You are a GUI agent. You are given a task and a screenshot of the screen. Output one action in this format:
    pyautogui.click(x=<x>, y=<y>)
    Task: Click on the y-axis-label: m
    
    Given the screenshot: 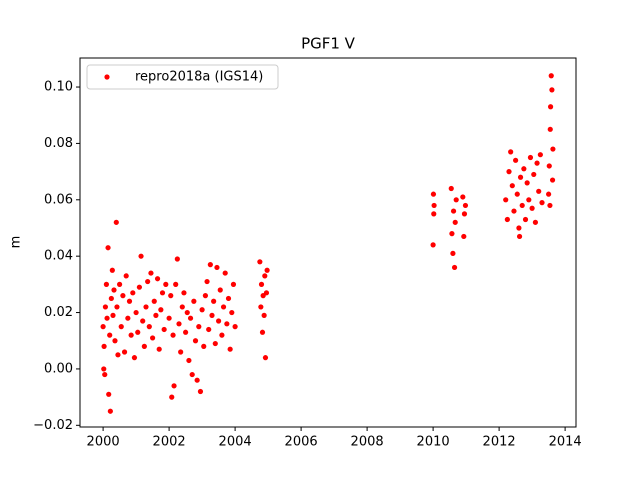 What is the action you would take?
    pyautogui.click(x=16, y=242)
    